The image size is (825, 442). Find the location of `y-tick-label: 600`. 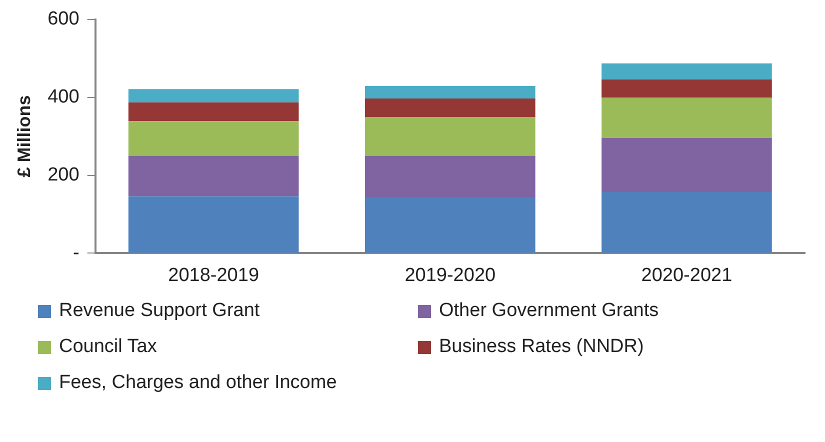

y-tick-label: 600 is located at coordinates (64, 19).